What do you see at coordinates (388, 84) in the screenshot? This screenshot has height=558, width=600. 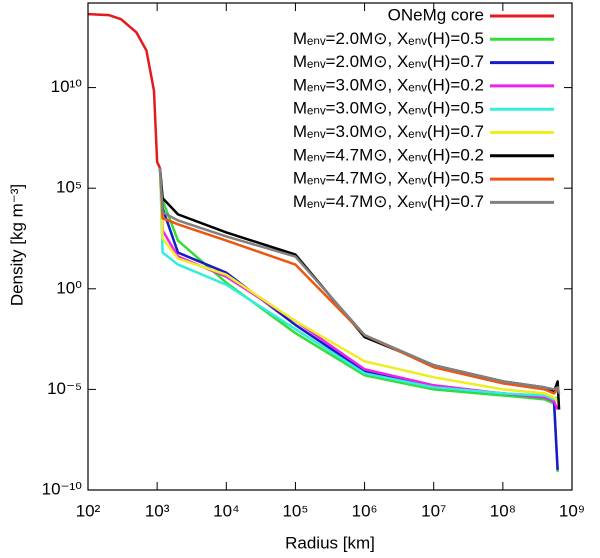 I see `legend-label: Mₑₙᵥ=3.0M⊙, Xₑₙᵥ(H)=0.2` at bounding box center [388, 84].